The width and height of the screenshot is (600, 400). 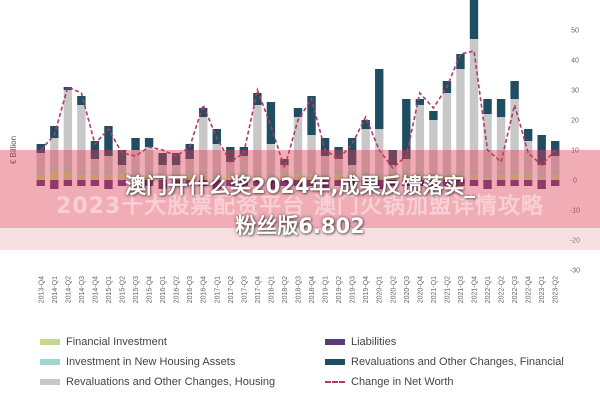 I want to click on legend-label: Liabilities, so click(x=374, y=342).